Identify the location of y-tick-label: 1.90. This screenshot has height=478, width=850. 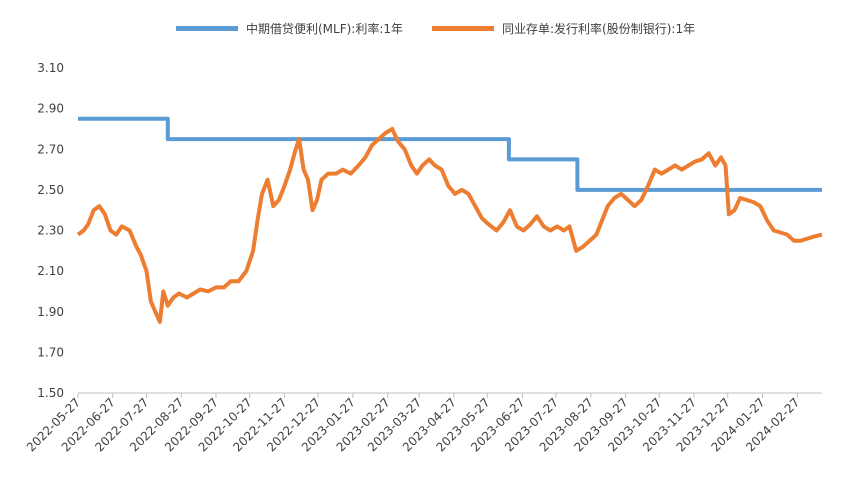
(50, 312).